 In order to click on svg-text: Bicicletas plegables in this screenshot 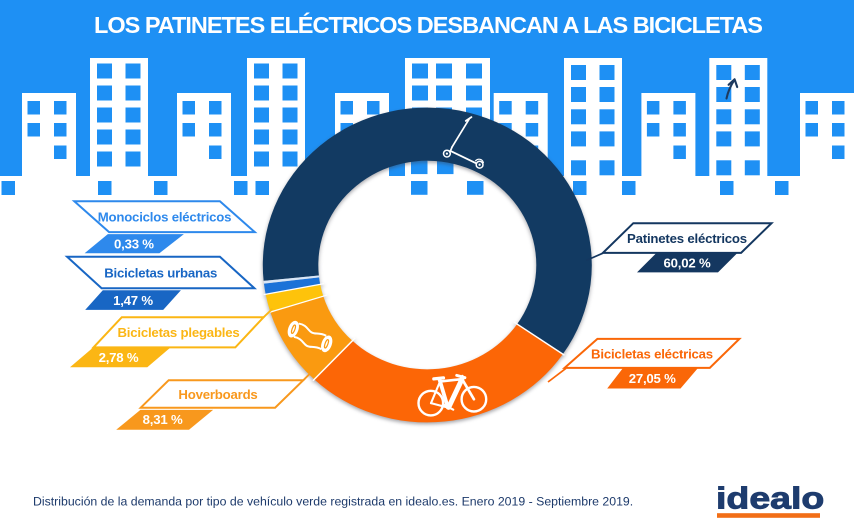, I will do `click(178, 332)`.